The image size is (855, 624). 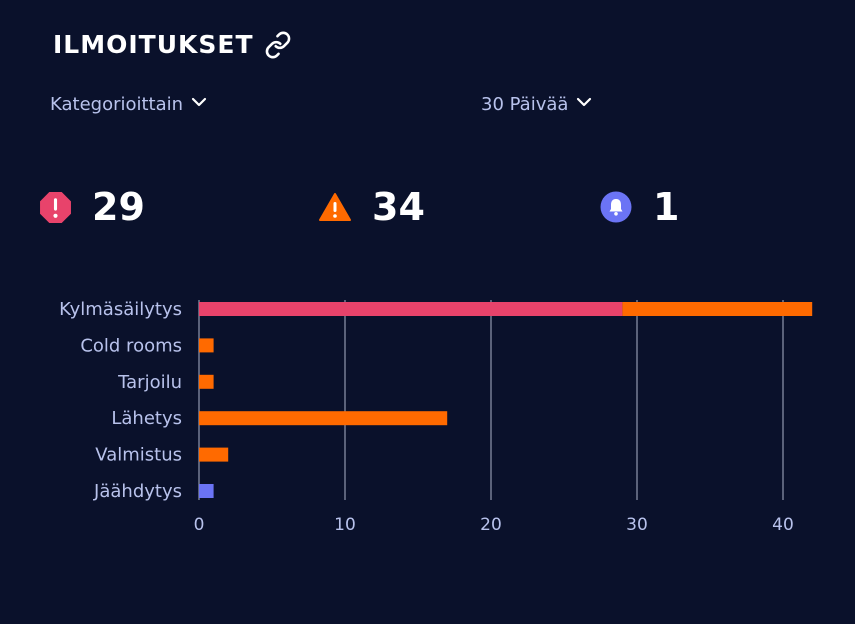 I want to click on category-label: Lähetys, so click(x=146, y=418).